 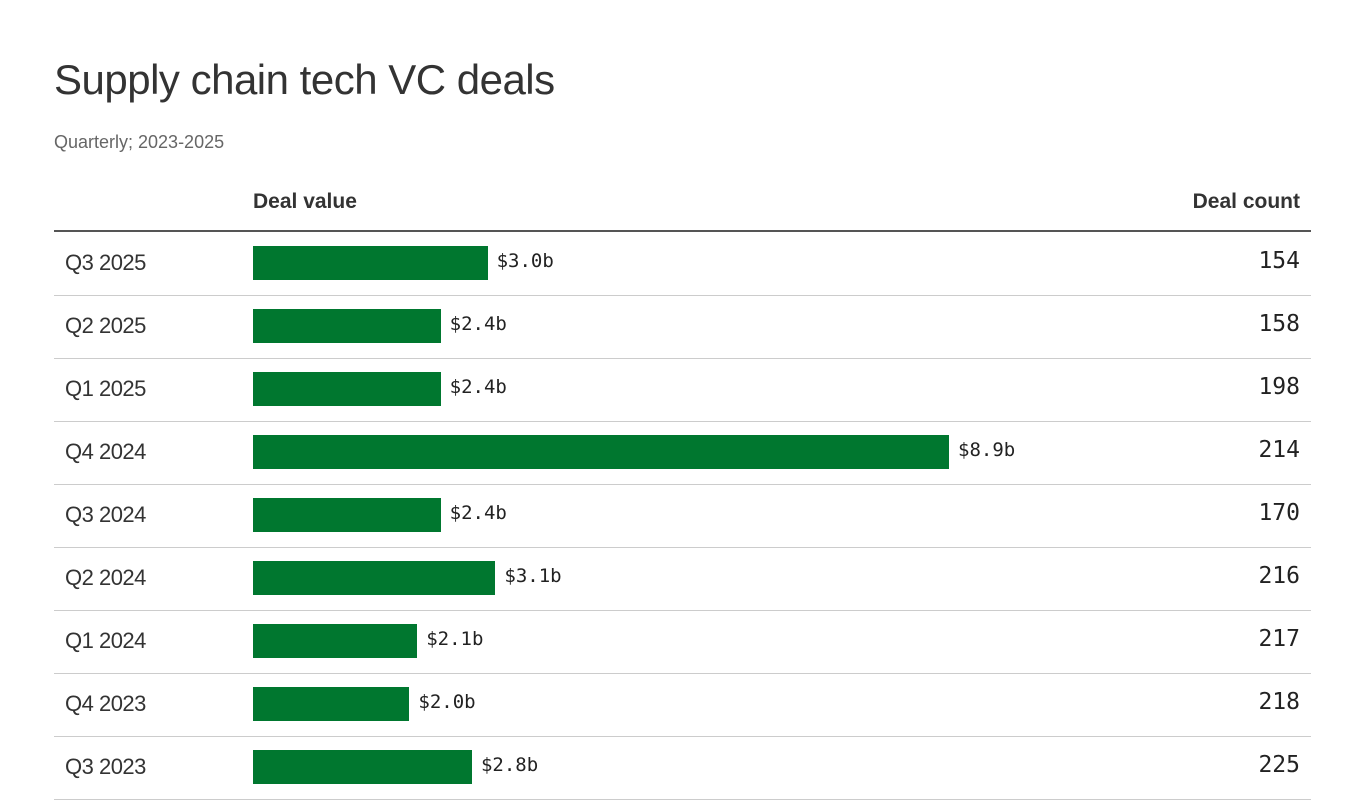 I want to click on table-row: Q3 2024 $2.4b 170, so click(x=682, y=516).